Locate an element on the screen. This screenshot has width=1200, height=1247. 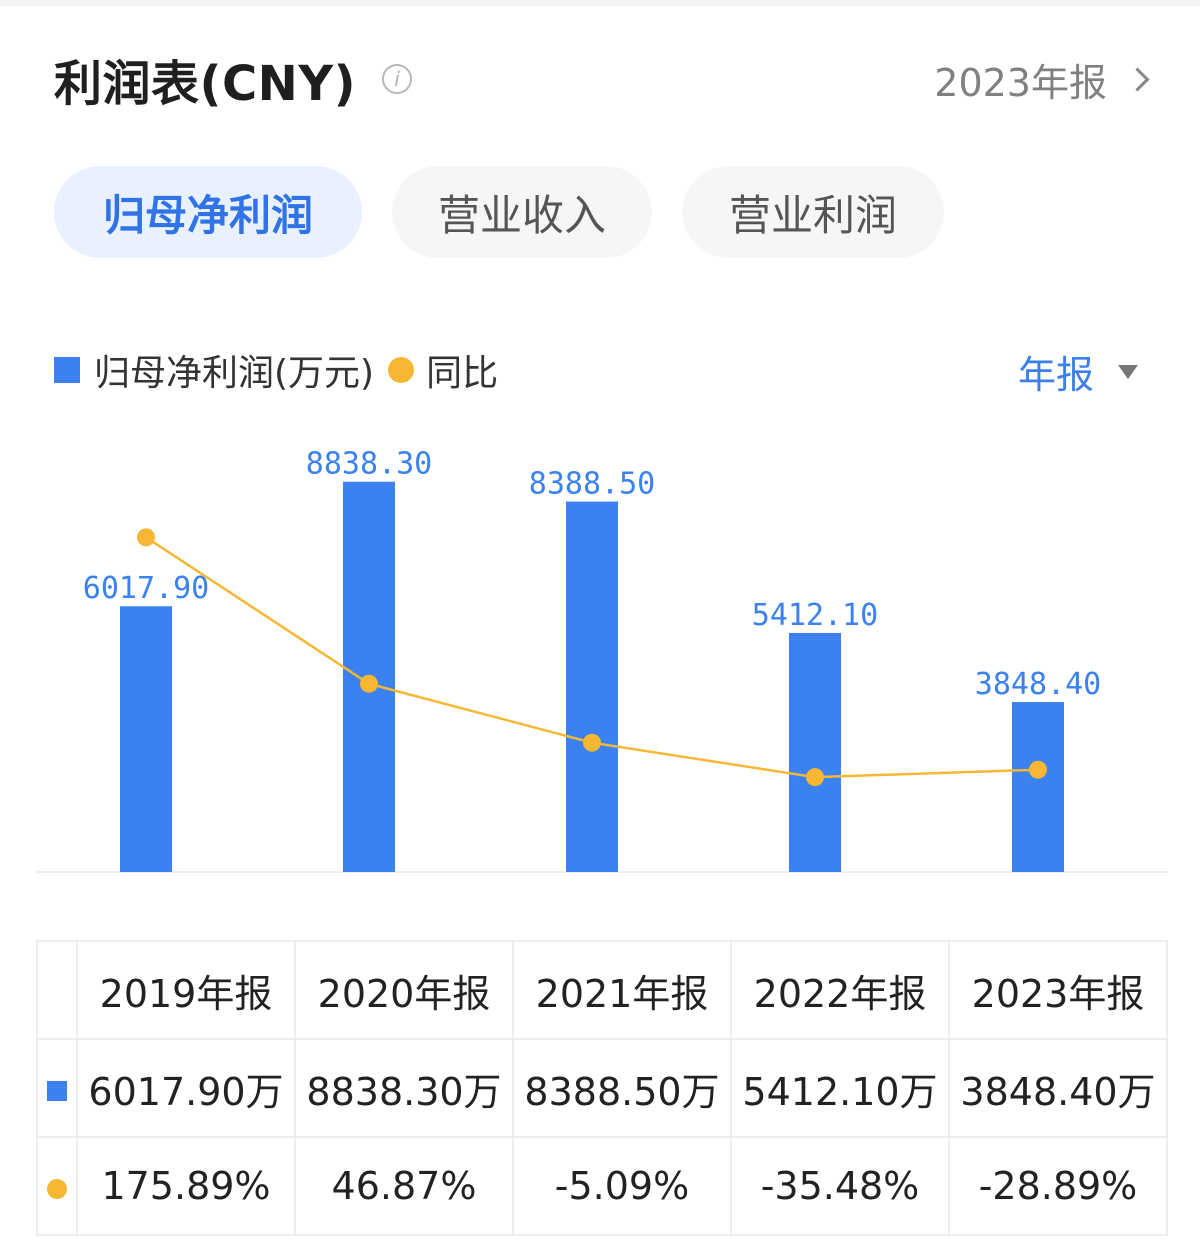
legend-bar-label: 归母净利润(万元) is located at coordinates (234, 373).